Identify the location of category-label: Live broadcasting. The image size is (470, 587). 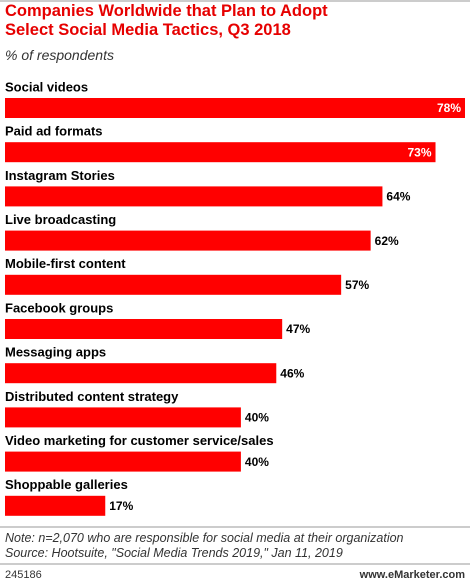
(60, 219).